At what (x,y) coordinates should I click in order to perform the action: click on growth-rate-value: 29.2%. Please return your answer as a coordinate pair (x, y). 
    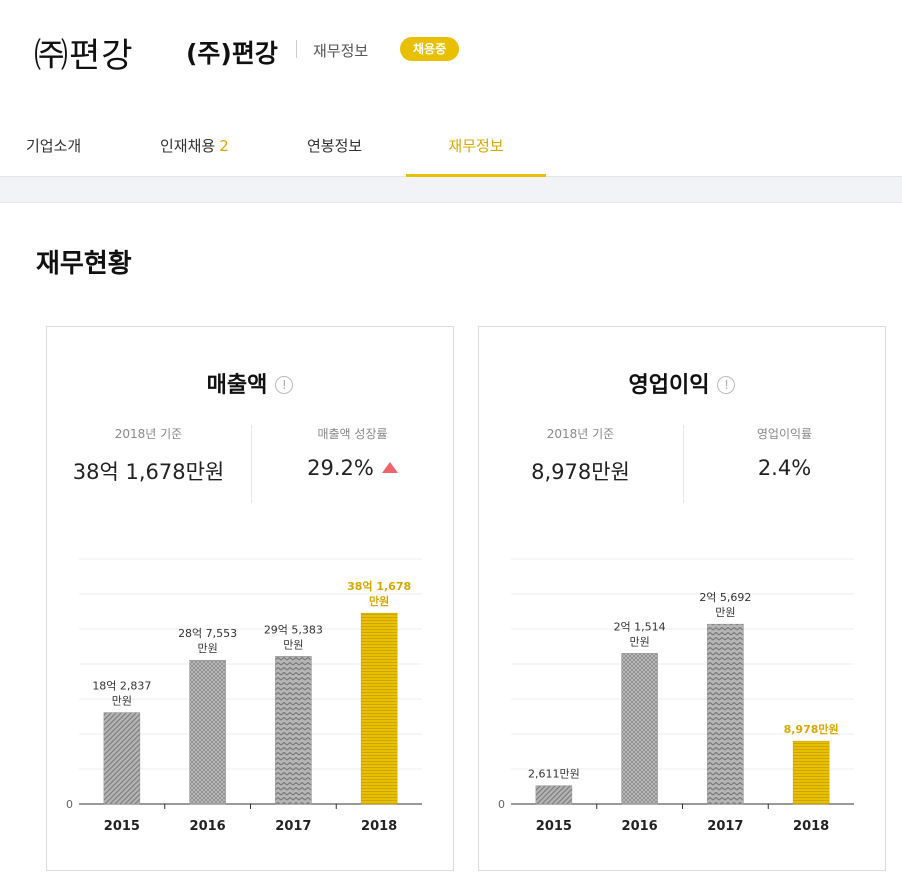
    Looking at the image, I should click on (340, 468).